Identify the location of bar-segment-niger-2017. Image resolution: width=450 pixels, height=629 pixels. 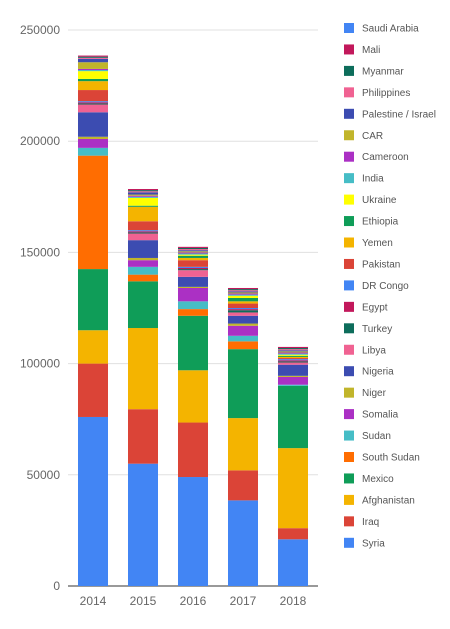
(243, 324).